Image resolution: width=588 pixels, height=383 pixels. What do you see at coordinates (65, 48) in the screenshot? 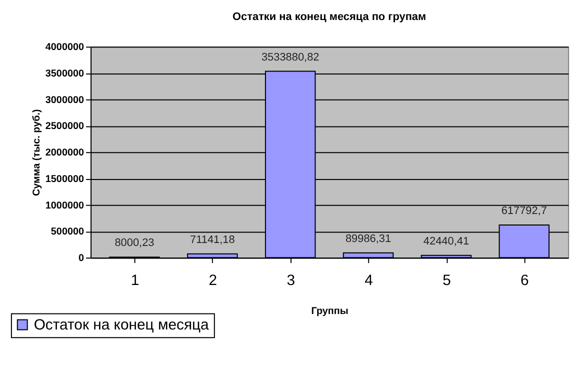
I see `y-tick-label: 4000000` at bounding box center [65, 48].